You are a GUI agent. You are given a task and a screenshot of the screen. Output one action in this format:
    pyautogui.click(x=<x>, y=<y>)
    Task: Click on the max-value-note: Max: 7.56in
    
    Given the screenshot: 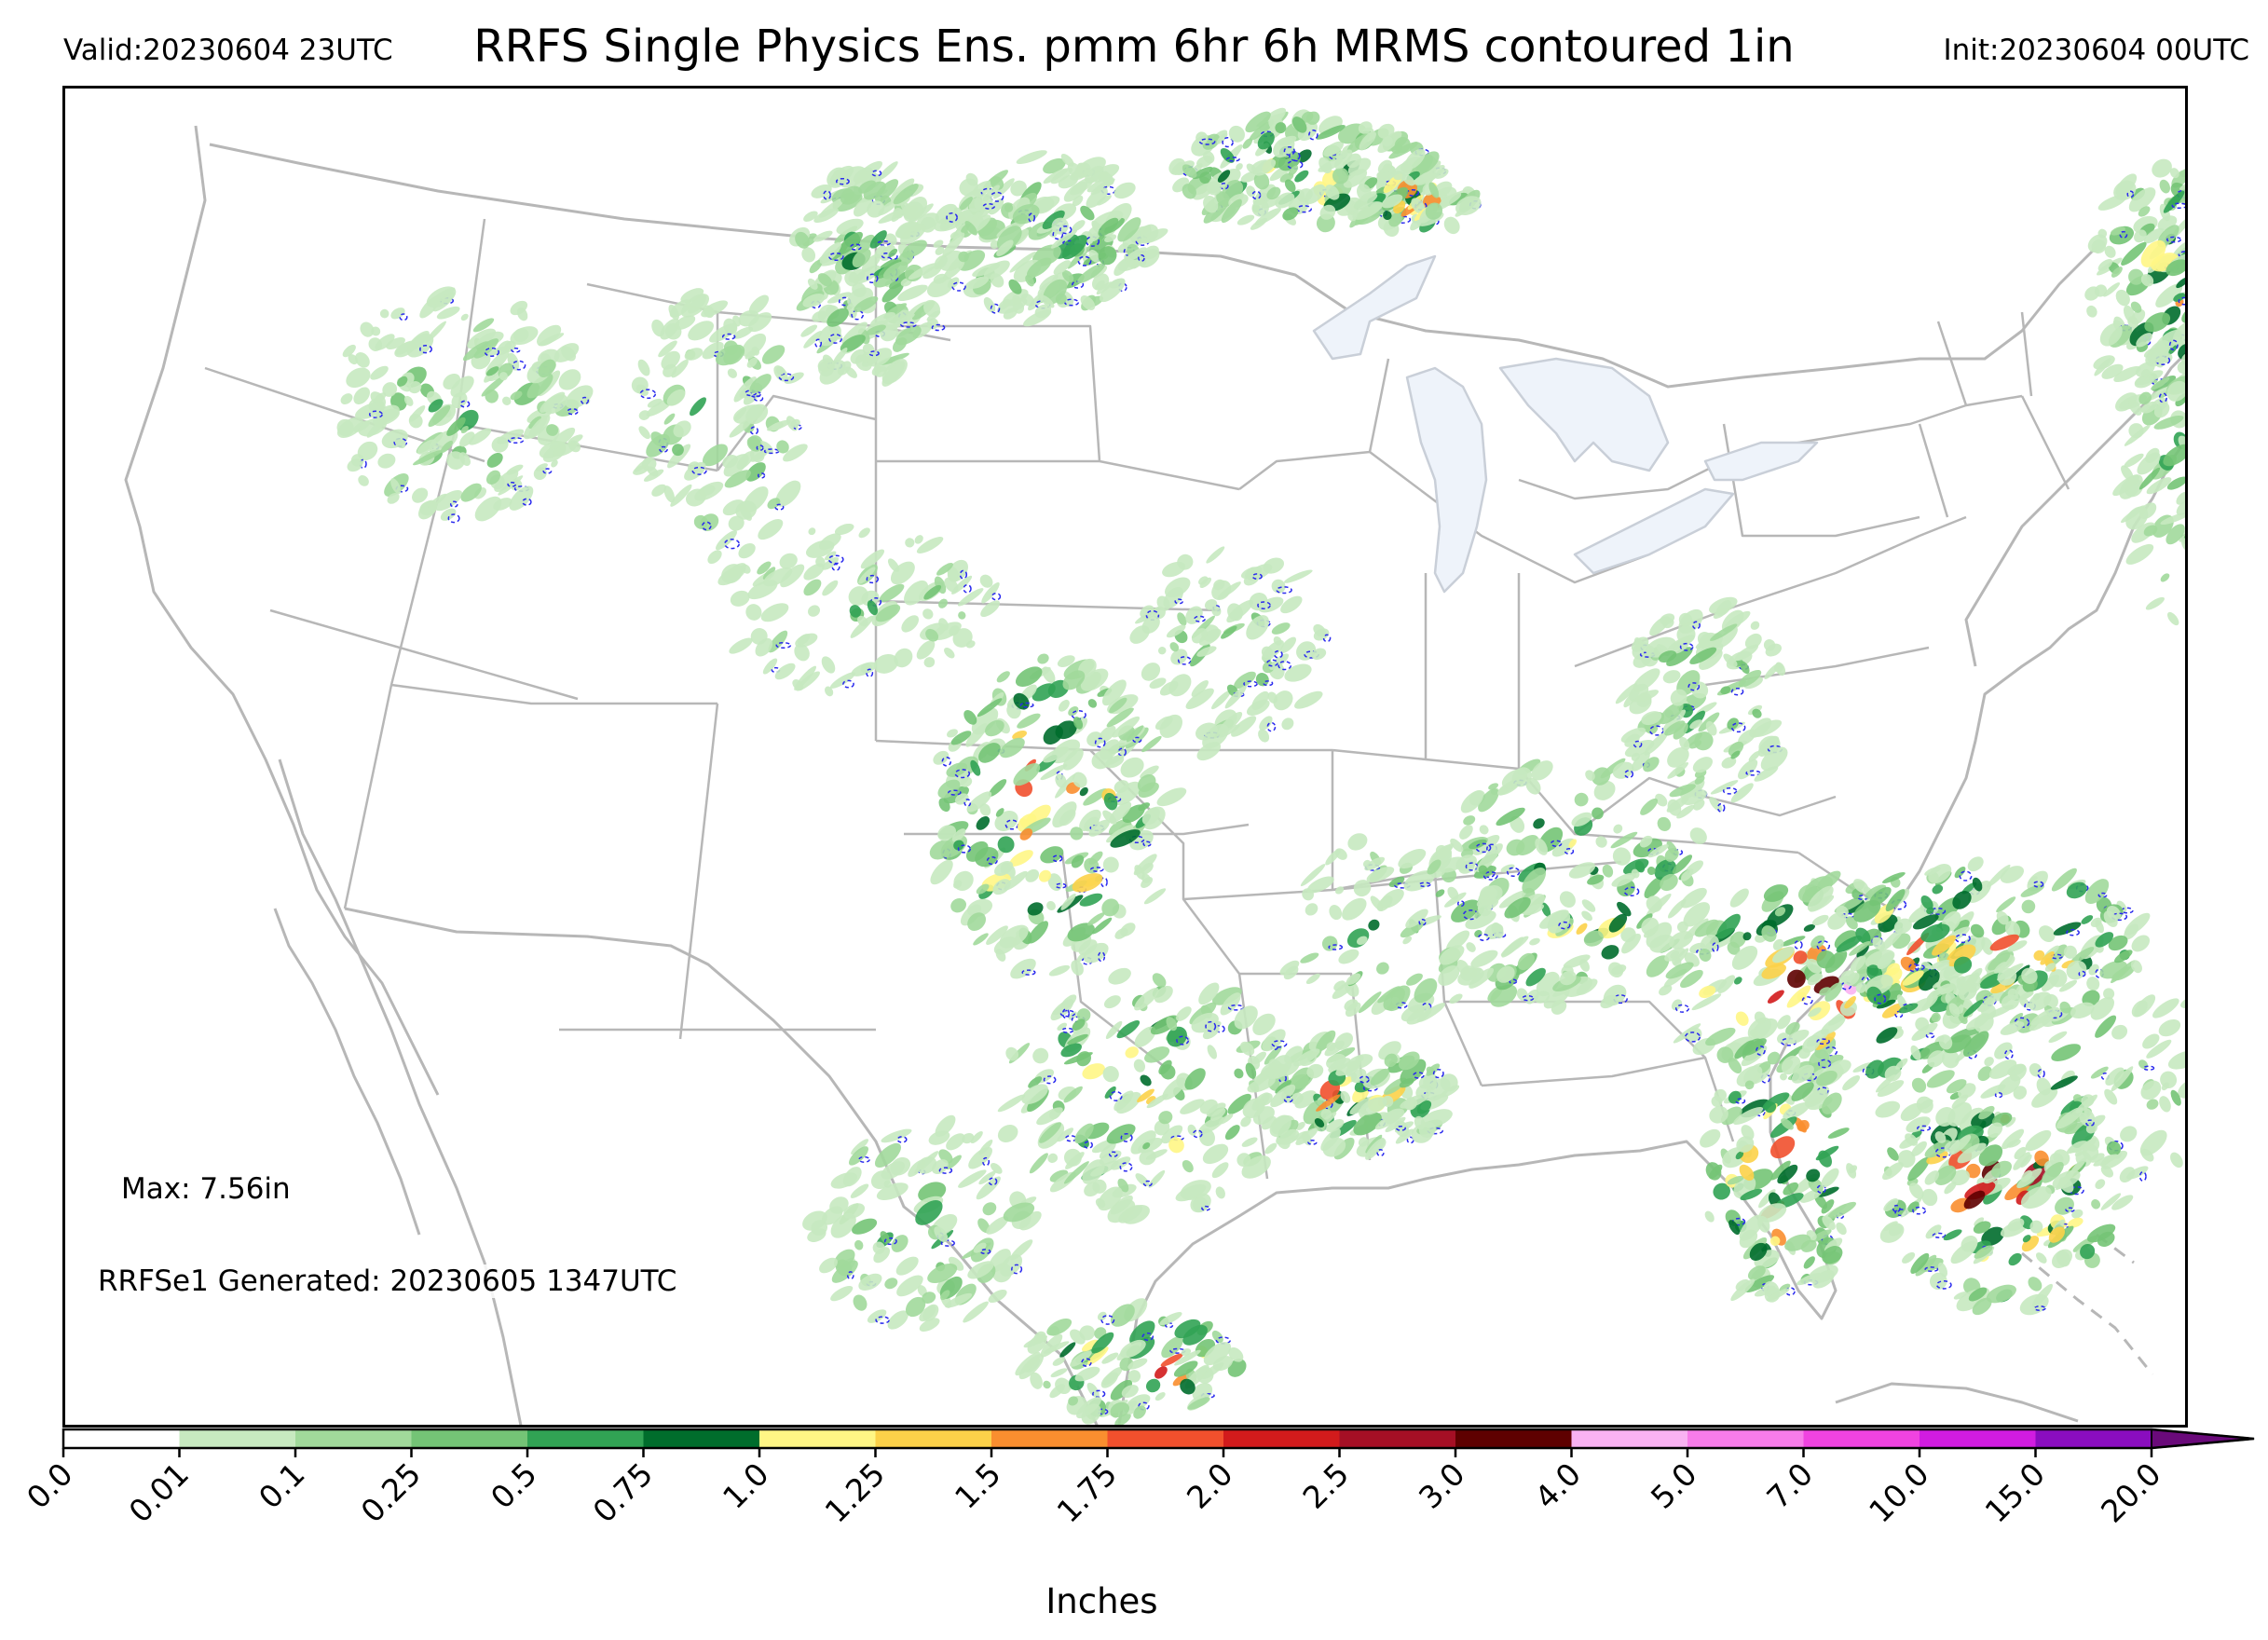 What is the action you would take?
    pyautogui.click(x=206, y=1189)
    